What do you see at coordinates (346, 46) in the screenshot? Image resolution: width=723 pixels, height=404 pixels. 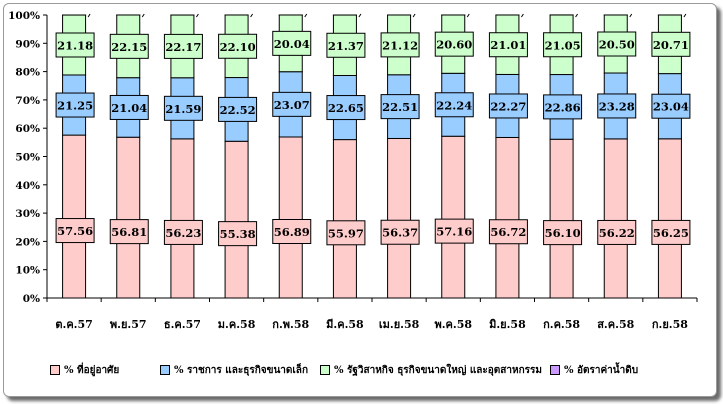 I see `data-label: 21.37` at bounding box center [346, 46].